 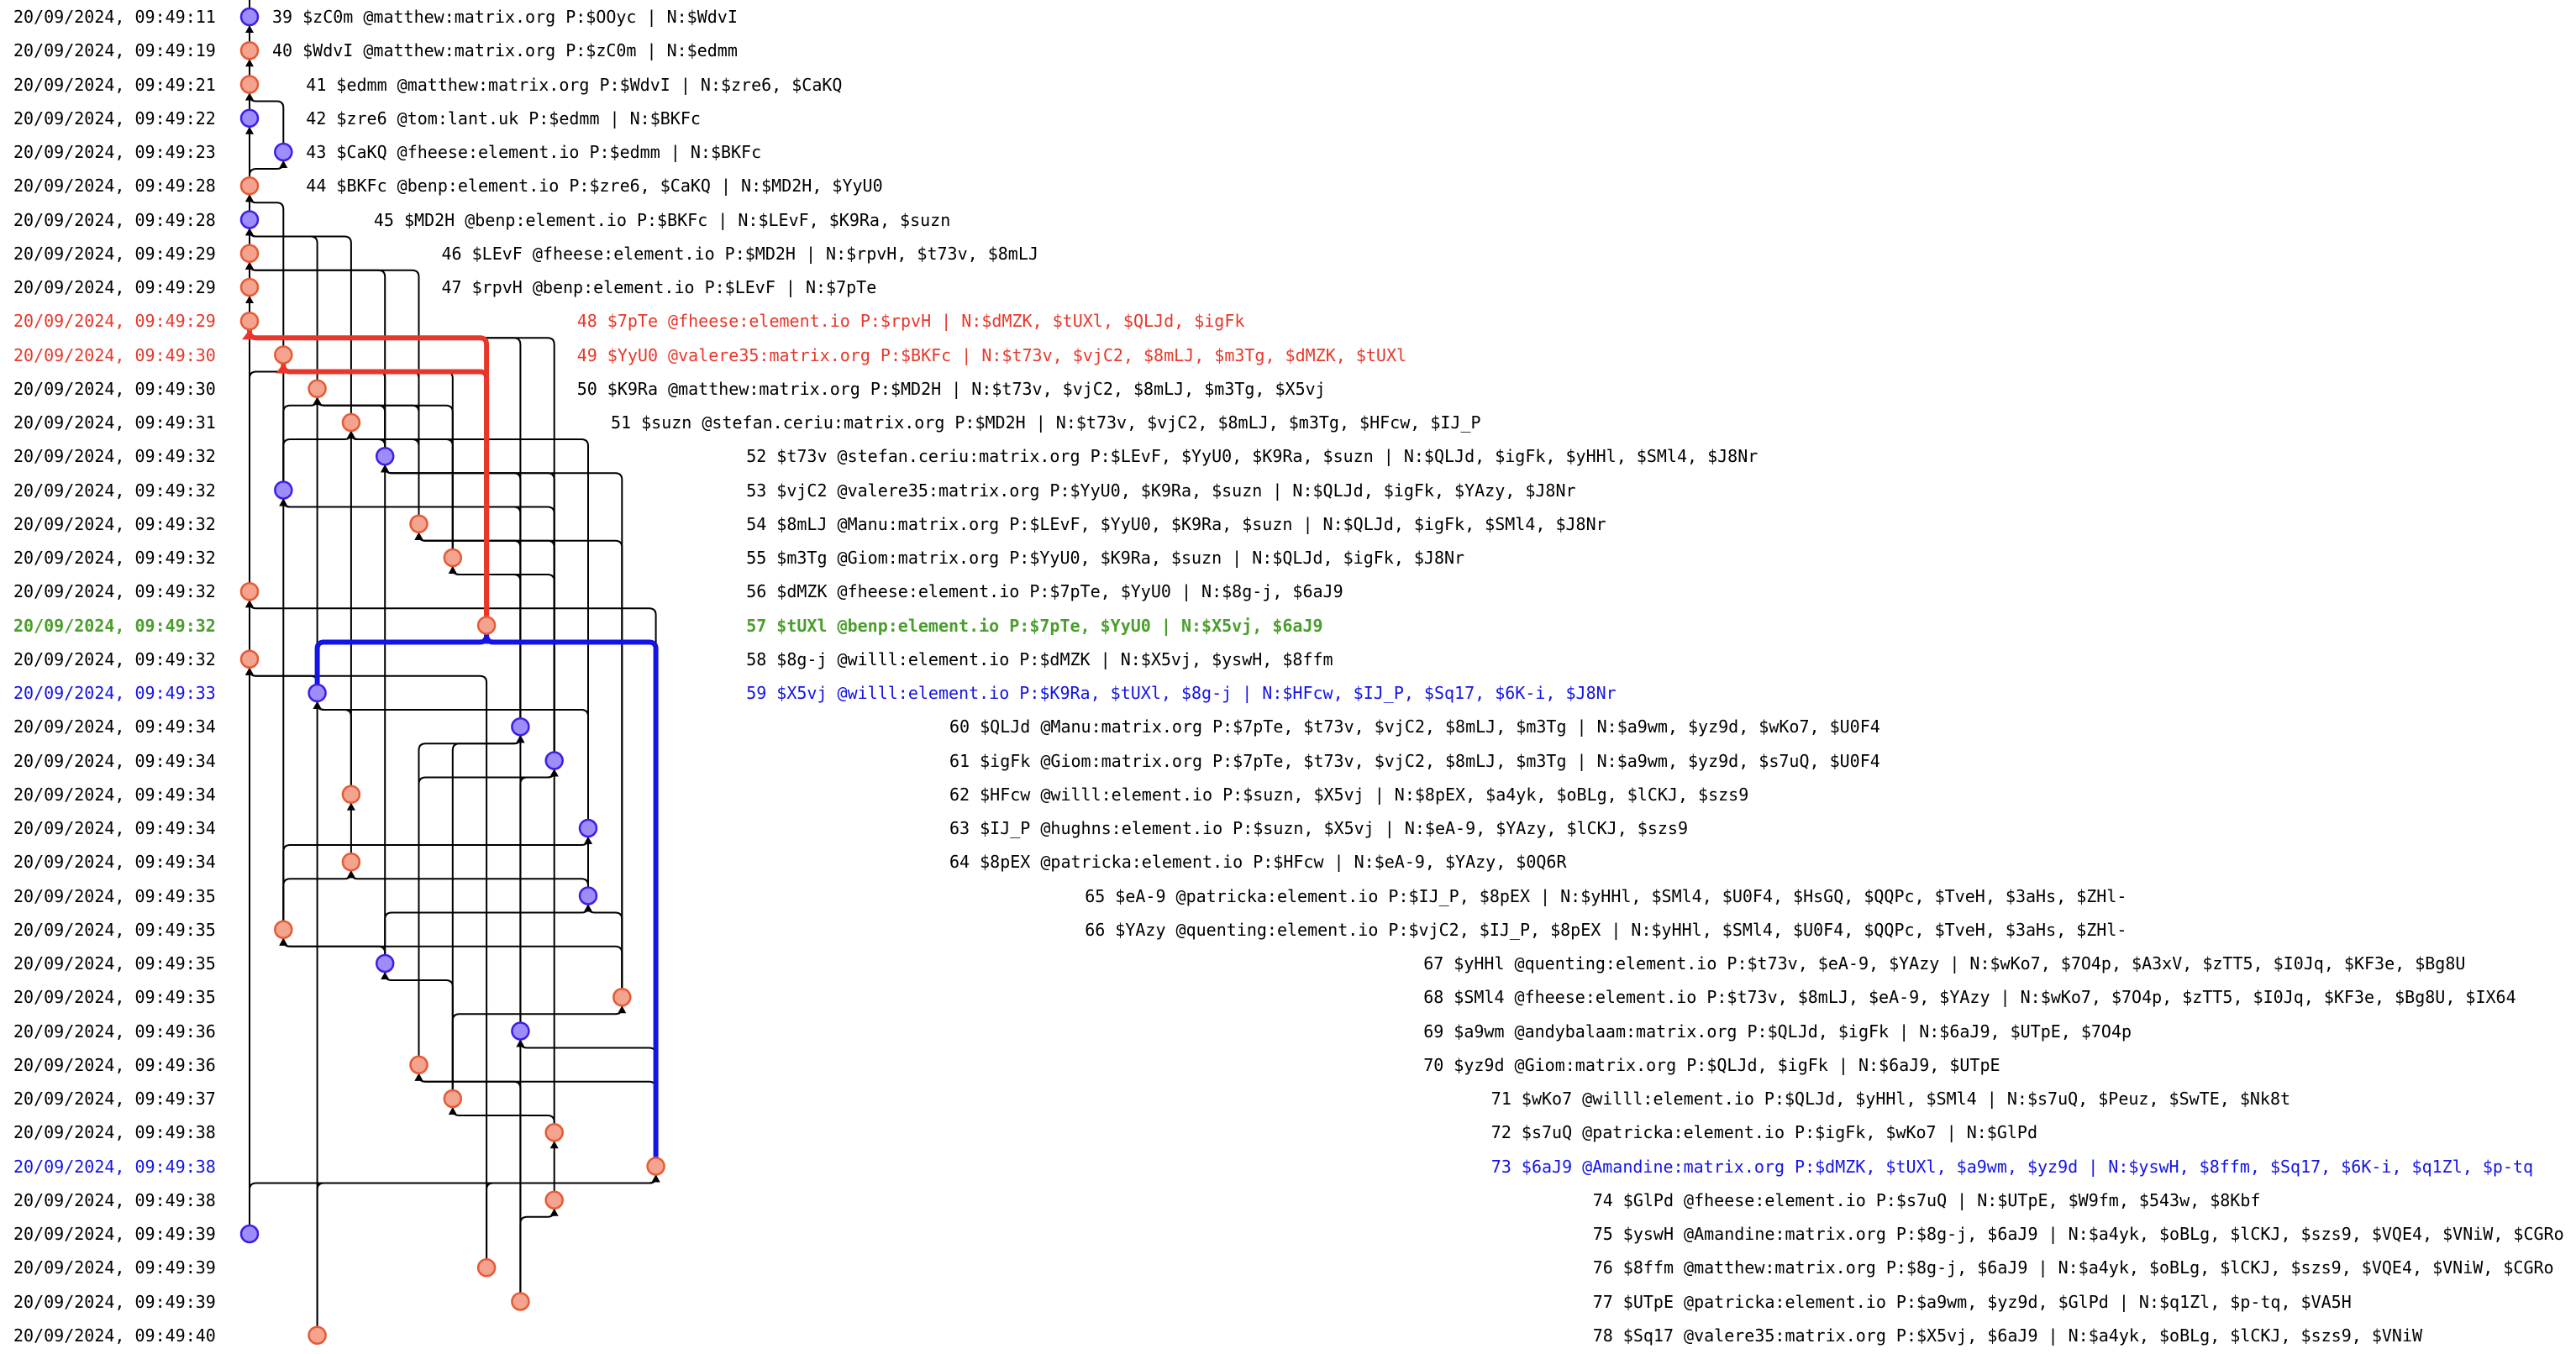 What do you see at coordinates (115, 186) in the screenshot?
I see `event-timestamp: 20/09/2024, 09:49:28` at bounding box center [115, 186].